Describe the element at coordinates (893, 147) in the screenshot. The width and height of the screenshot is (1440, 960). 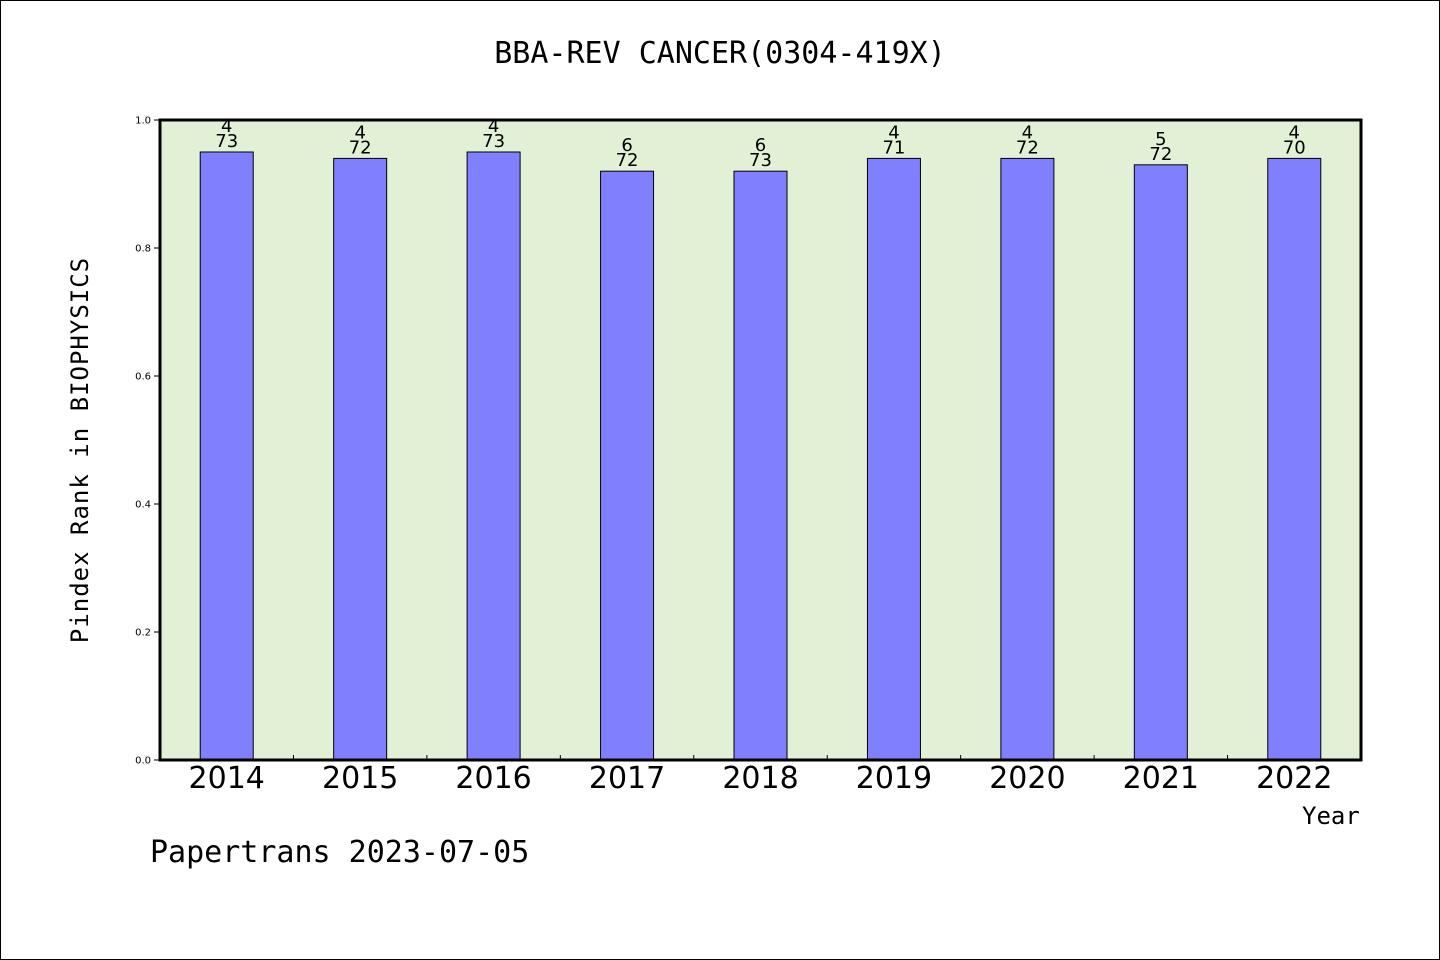
I see `bar-total-label: 71` at that location.